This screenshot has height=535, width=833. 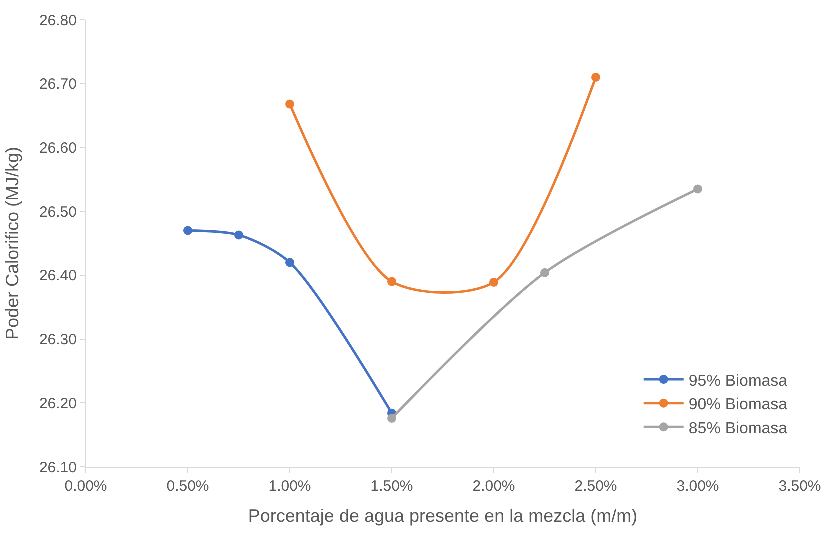 I want to click on x-tick-label: 3.00%, so click(x=698, y=486).